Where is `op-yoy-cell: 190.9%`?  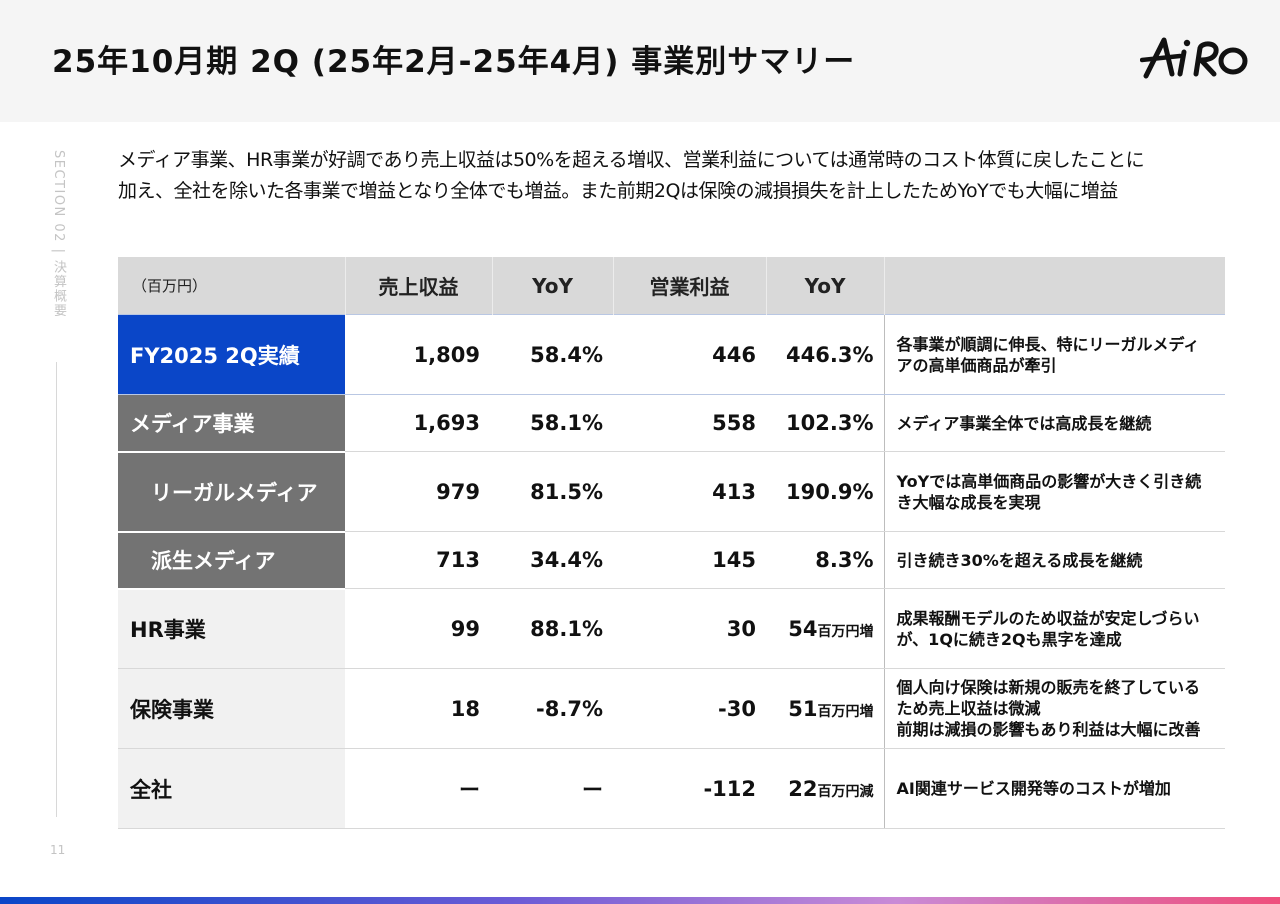
op-yoy-cell: 190.9% is located at coordinates (825, 491).